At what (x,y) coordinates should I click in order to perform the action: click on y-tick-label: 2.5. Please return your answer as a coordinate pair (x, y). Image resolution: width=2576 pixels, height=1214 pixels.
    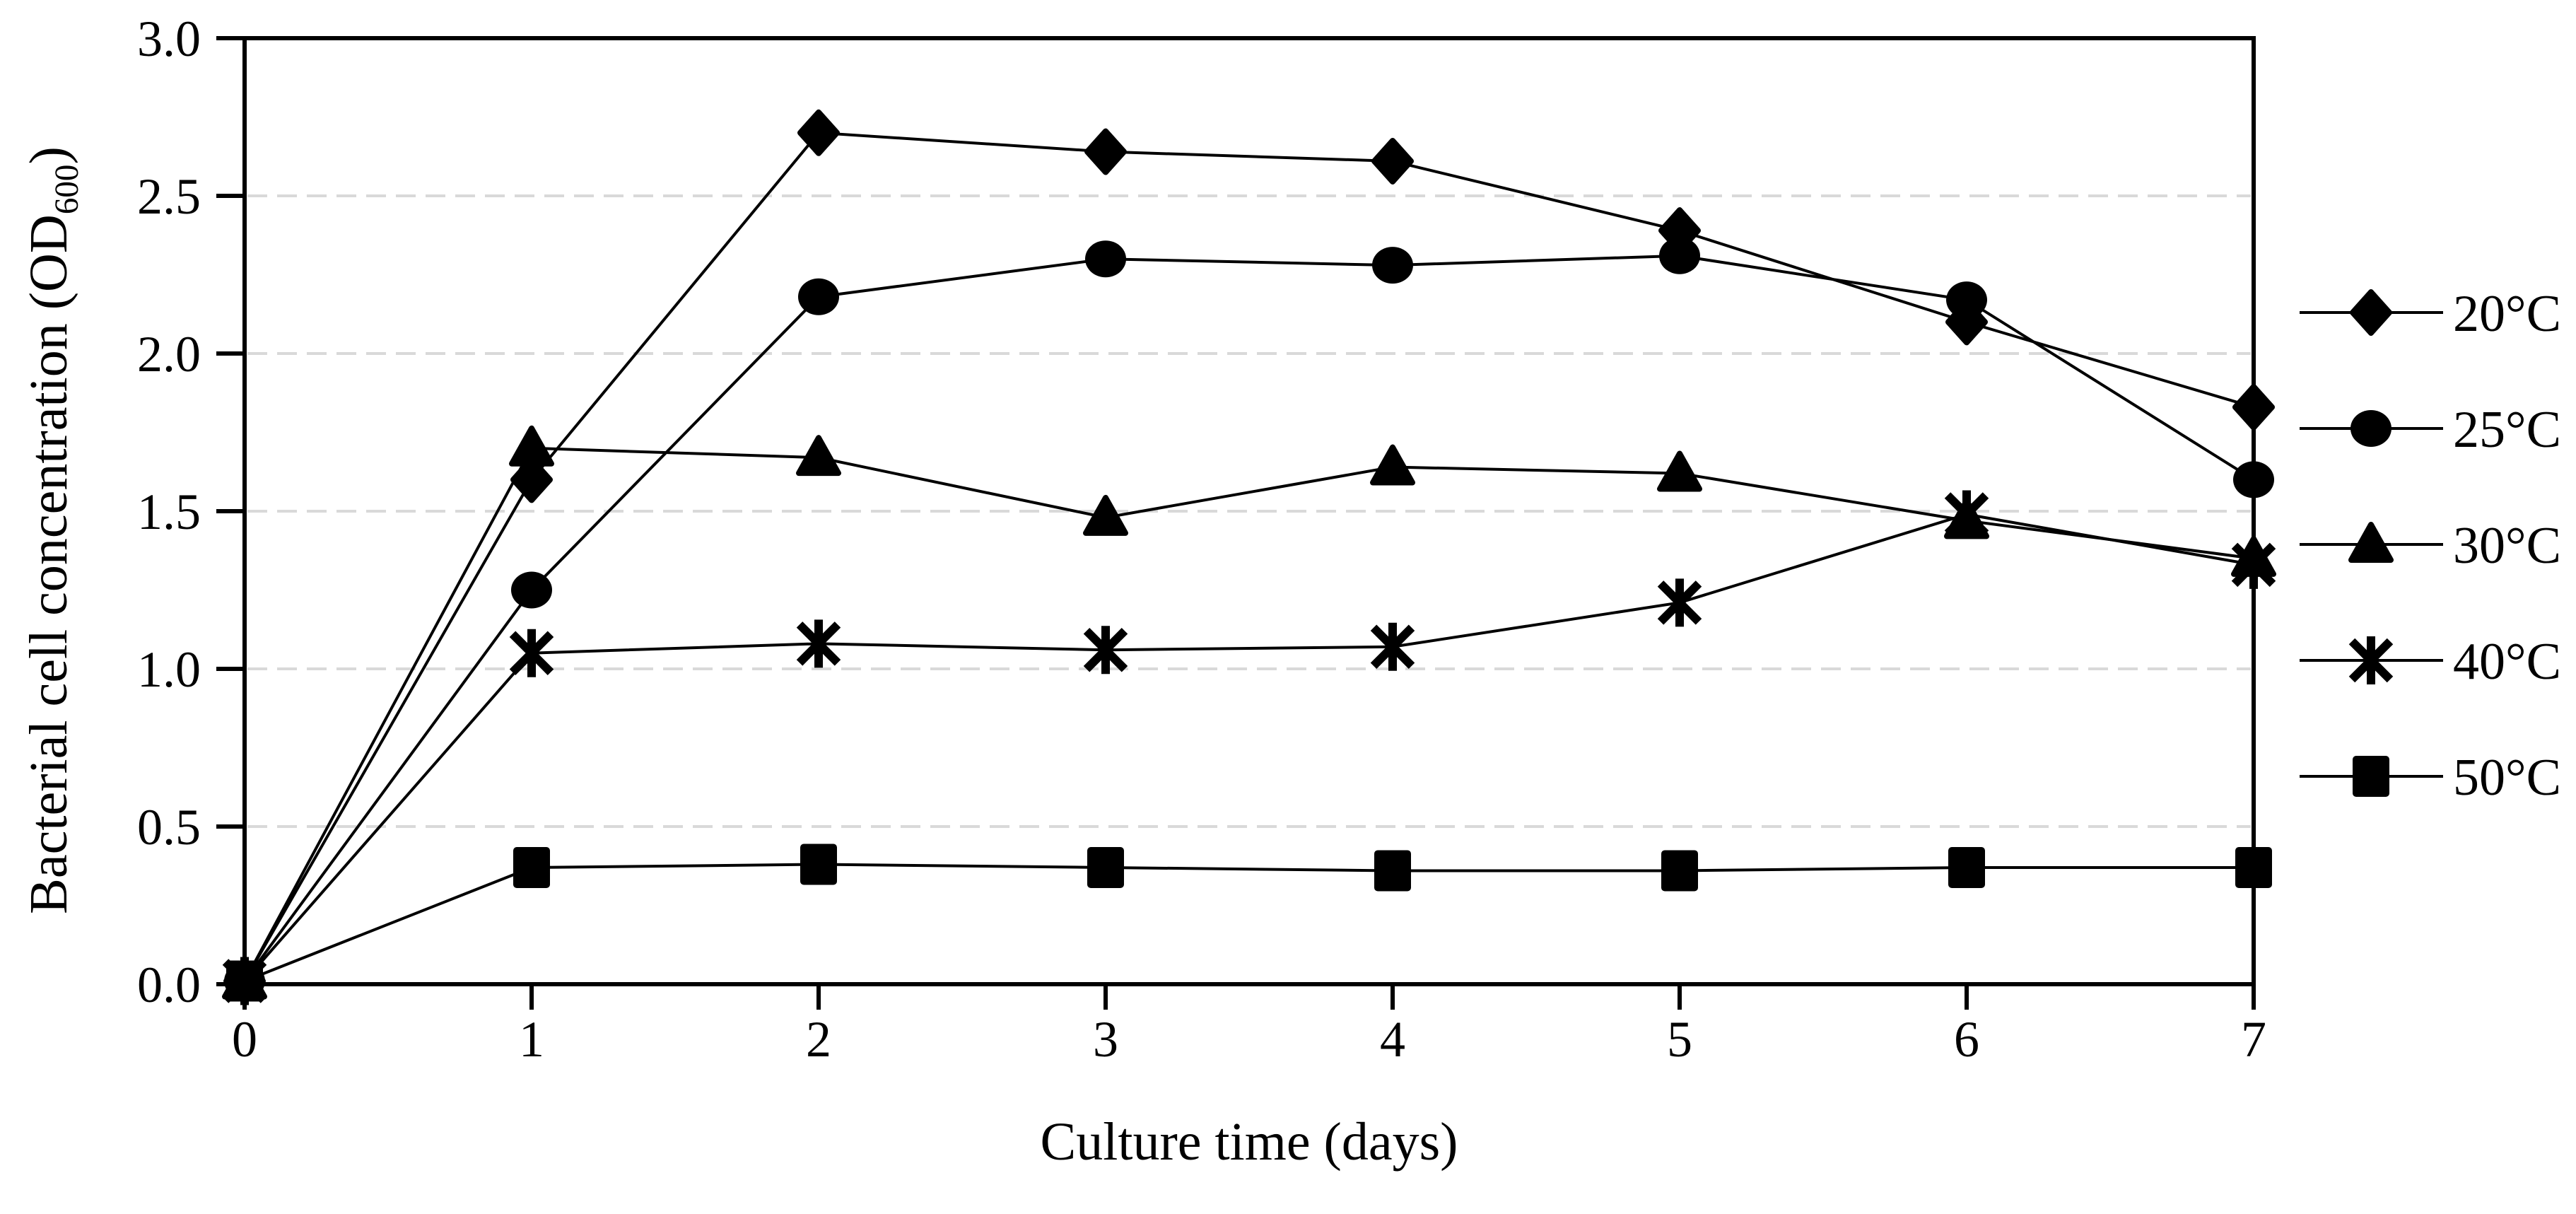
    Looking at the image, I should click on (169, 196).